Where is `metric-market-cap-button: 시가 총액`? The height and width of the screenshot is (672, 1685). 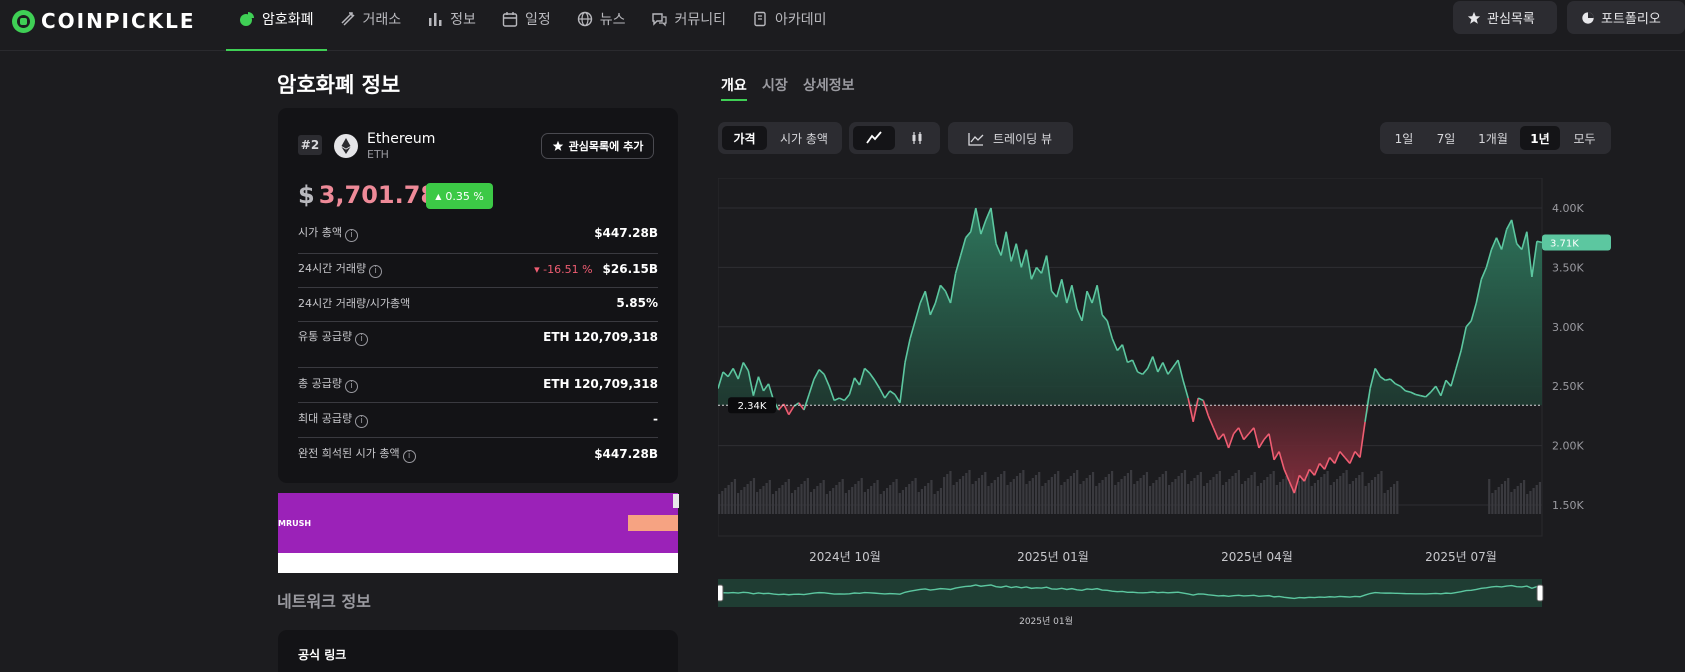
metric-market-cap-button: 시가 총액 is located at coordinates (804, 138).